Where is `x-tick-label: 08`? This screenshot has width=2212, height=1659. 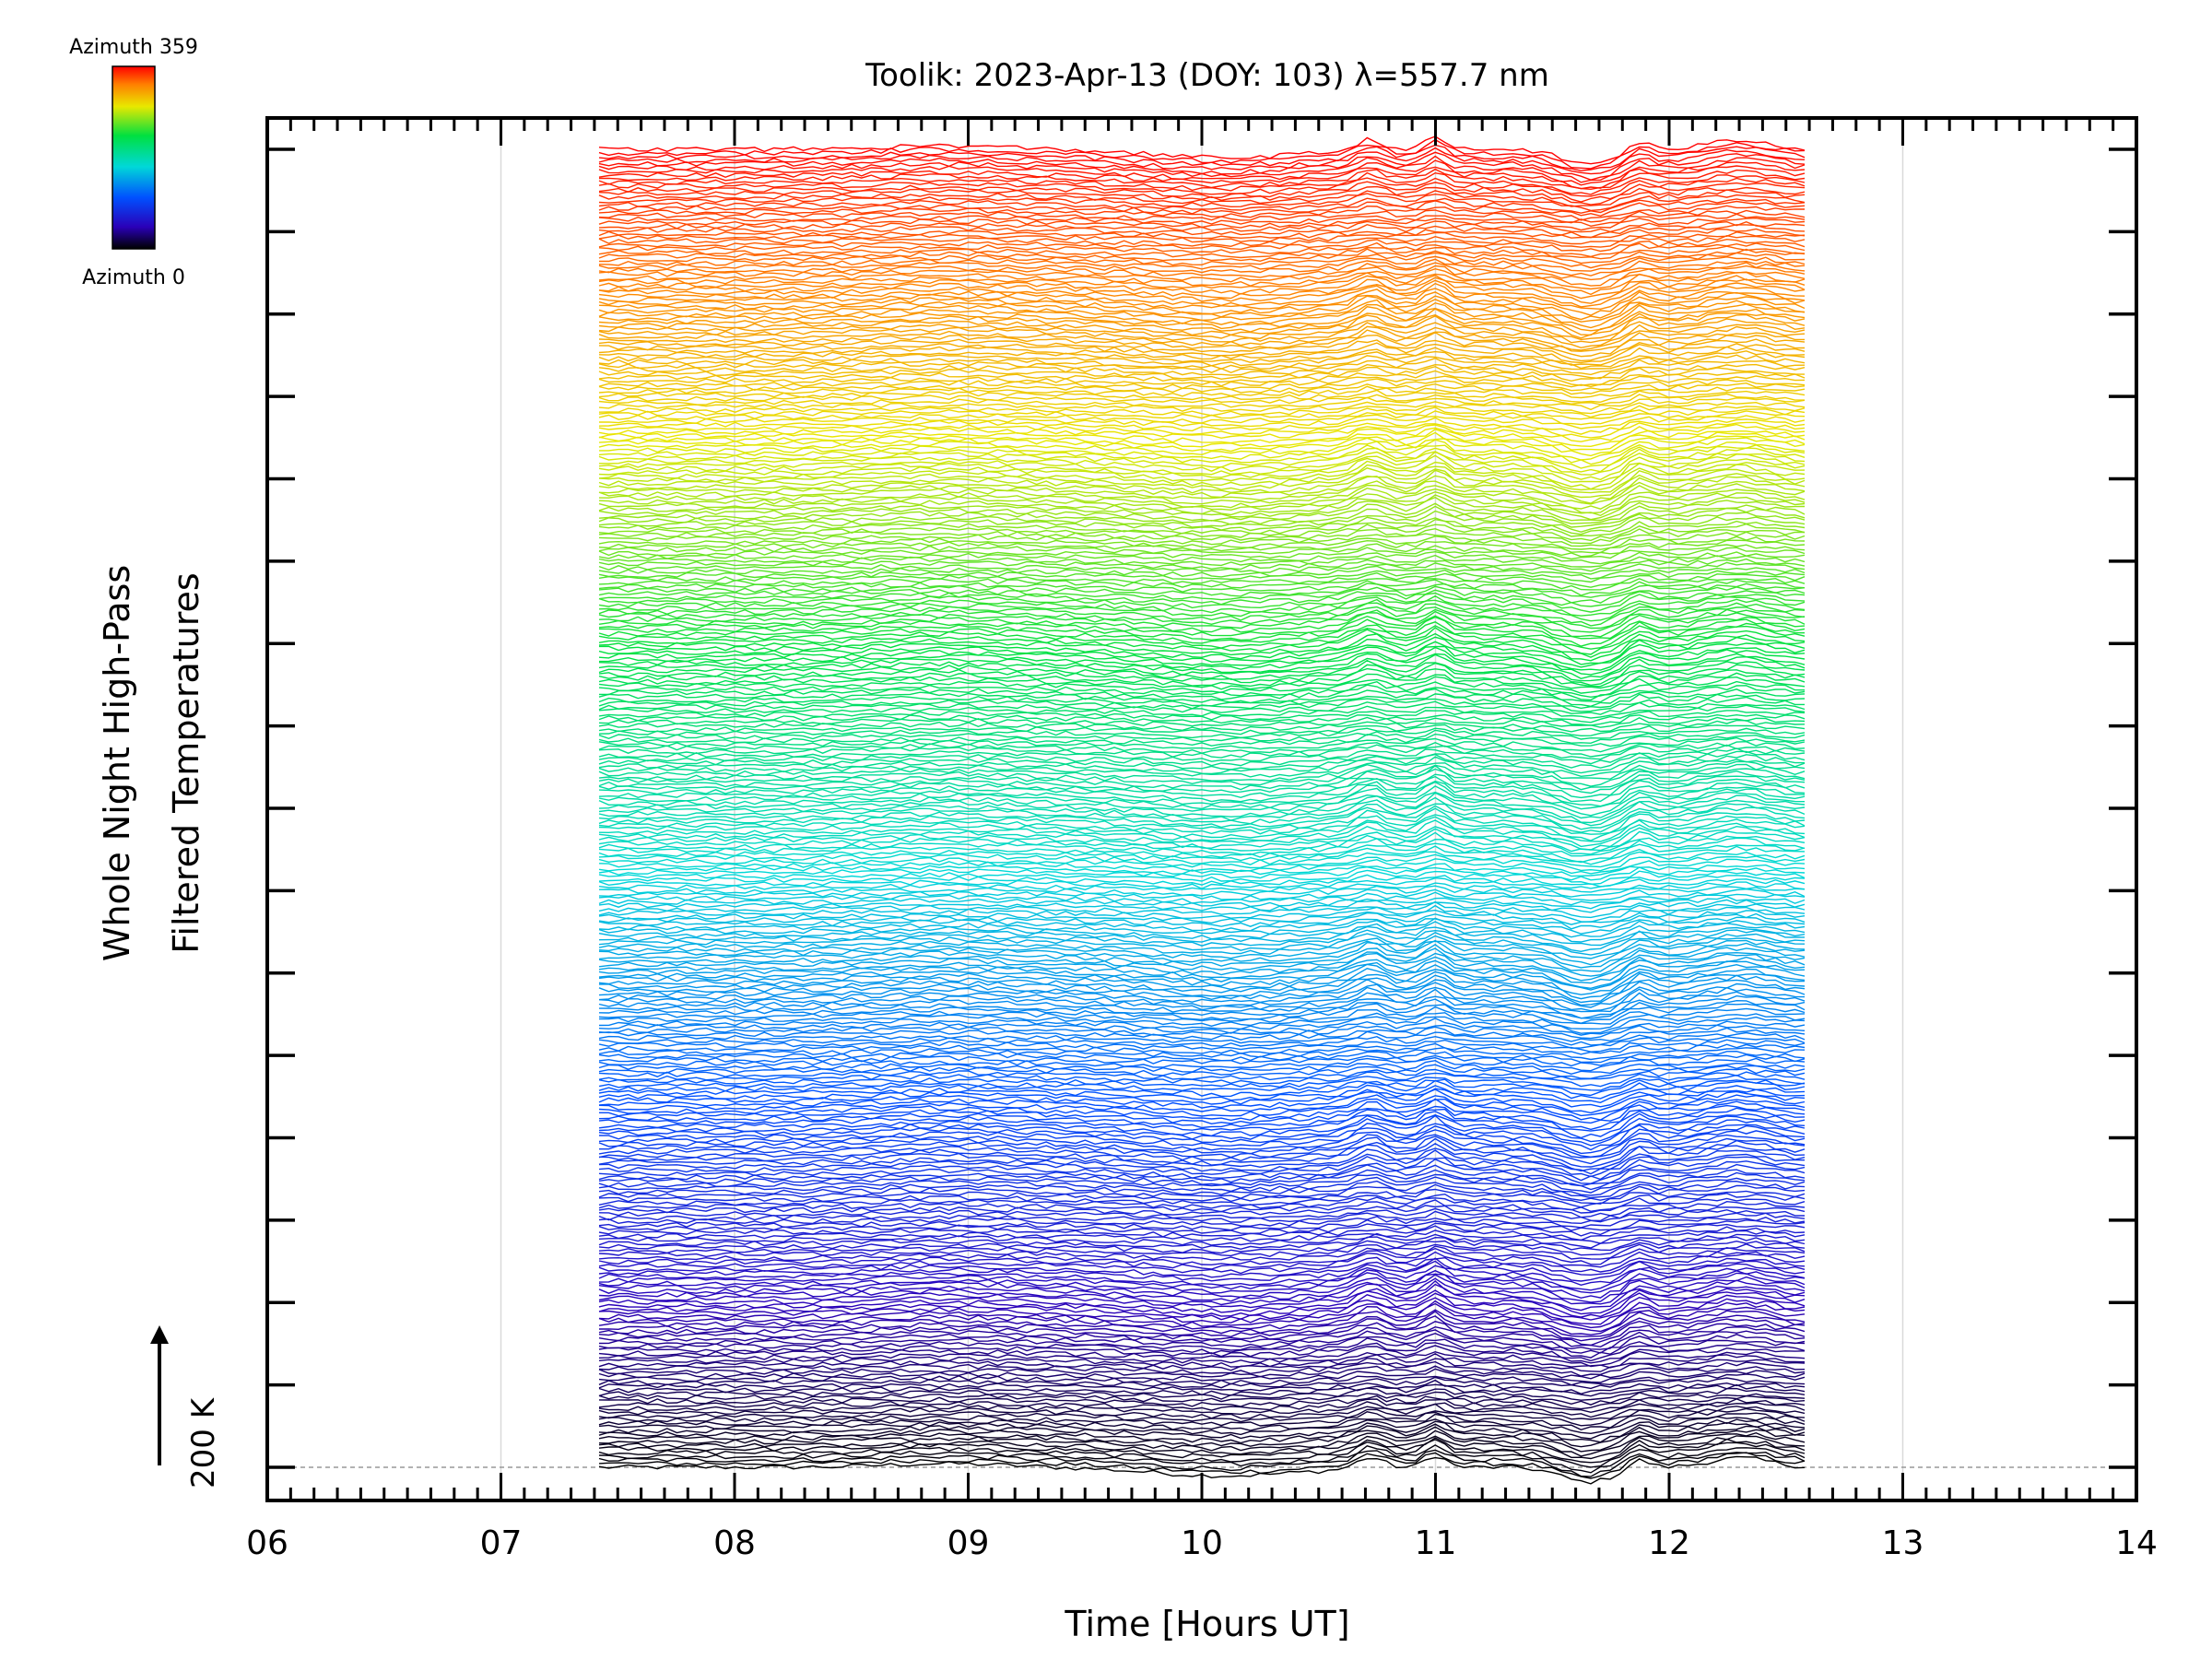 x-tick-label: 08 is located at coordinates (734, 1543).